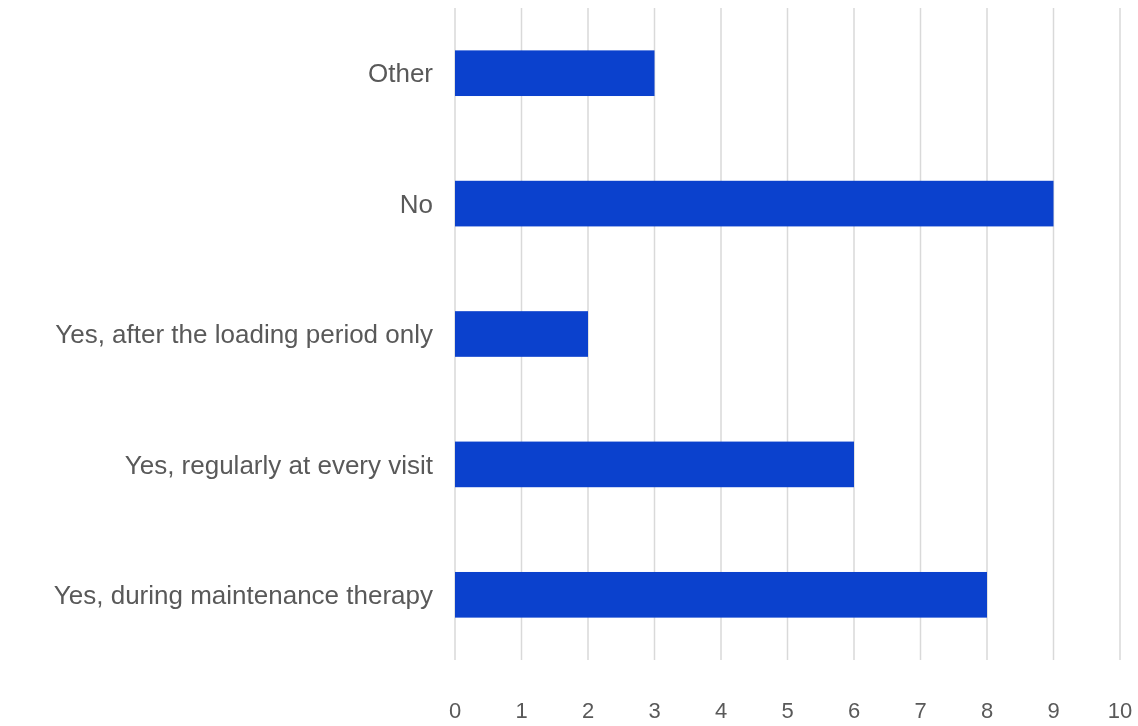 The height and width of the screenshot is (726, 1138). What do you see at coordinates (787, 710) in the screenshot?
I see `x-tick-label: 5` at bounding box center [787, 710].